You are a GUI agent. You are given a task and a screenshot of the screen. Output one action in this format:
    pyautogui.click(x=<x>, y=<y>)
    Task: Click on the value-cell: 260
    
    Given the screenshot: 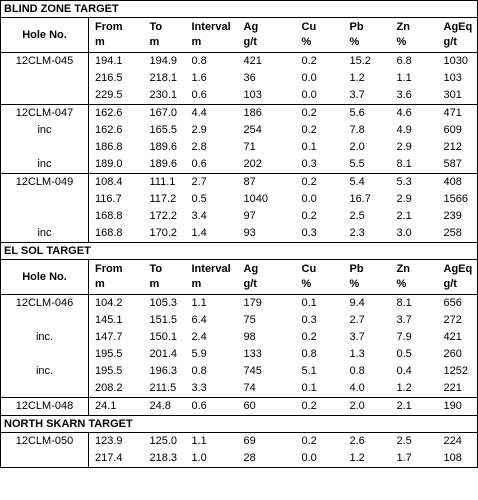 What is the action you would take?
    pyautogui.click(x=452, y=354)
    